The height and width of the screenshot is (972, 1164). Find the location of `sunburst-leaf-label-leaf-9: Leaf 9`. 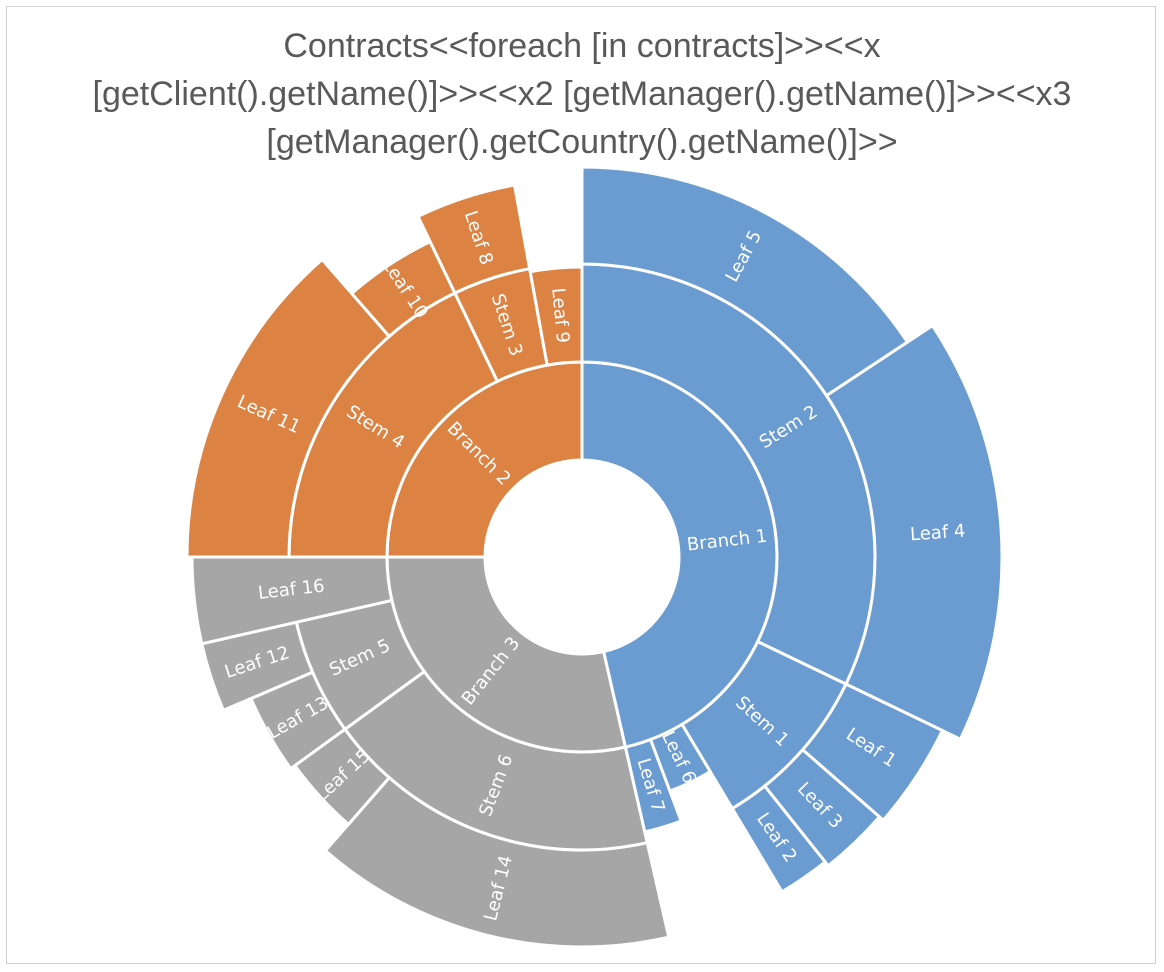

sunburst-leaf-label-leaf-9: Leaf 9 is located at coordinates (560, 315).